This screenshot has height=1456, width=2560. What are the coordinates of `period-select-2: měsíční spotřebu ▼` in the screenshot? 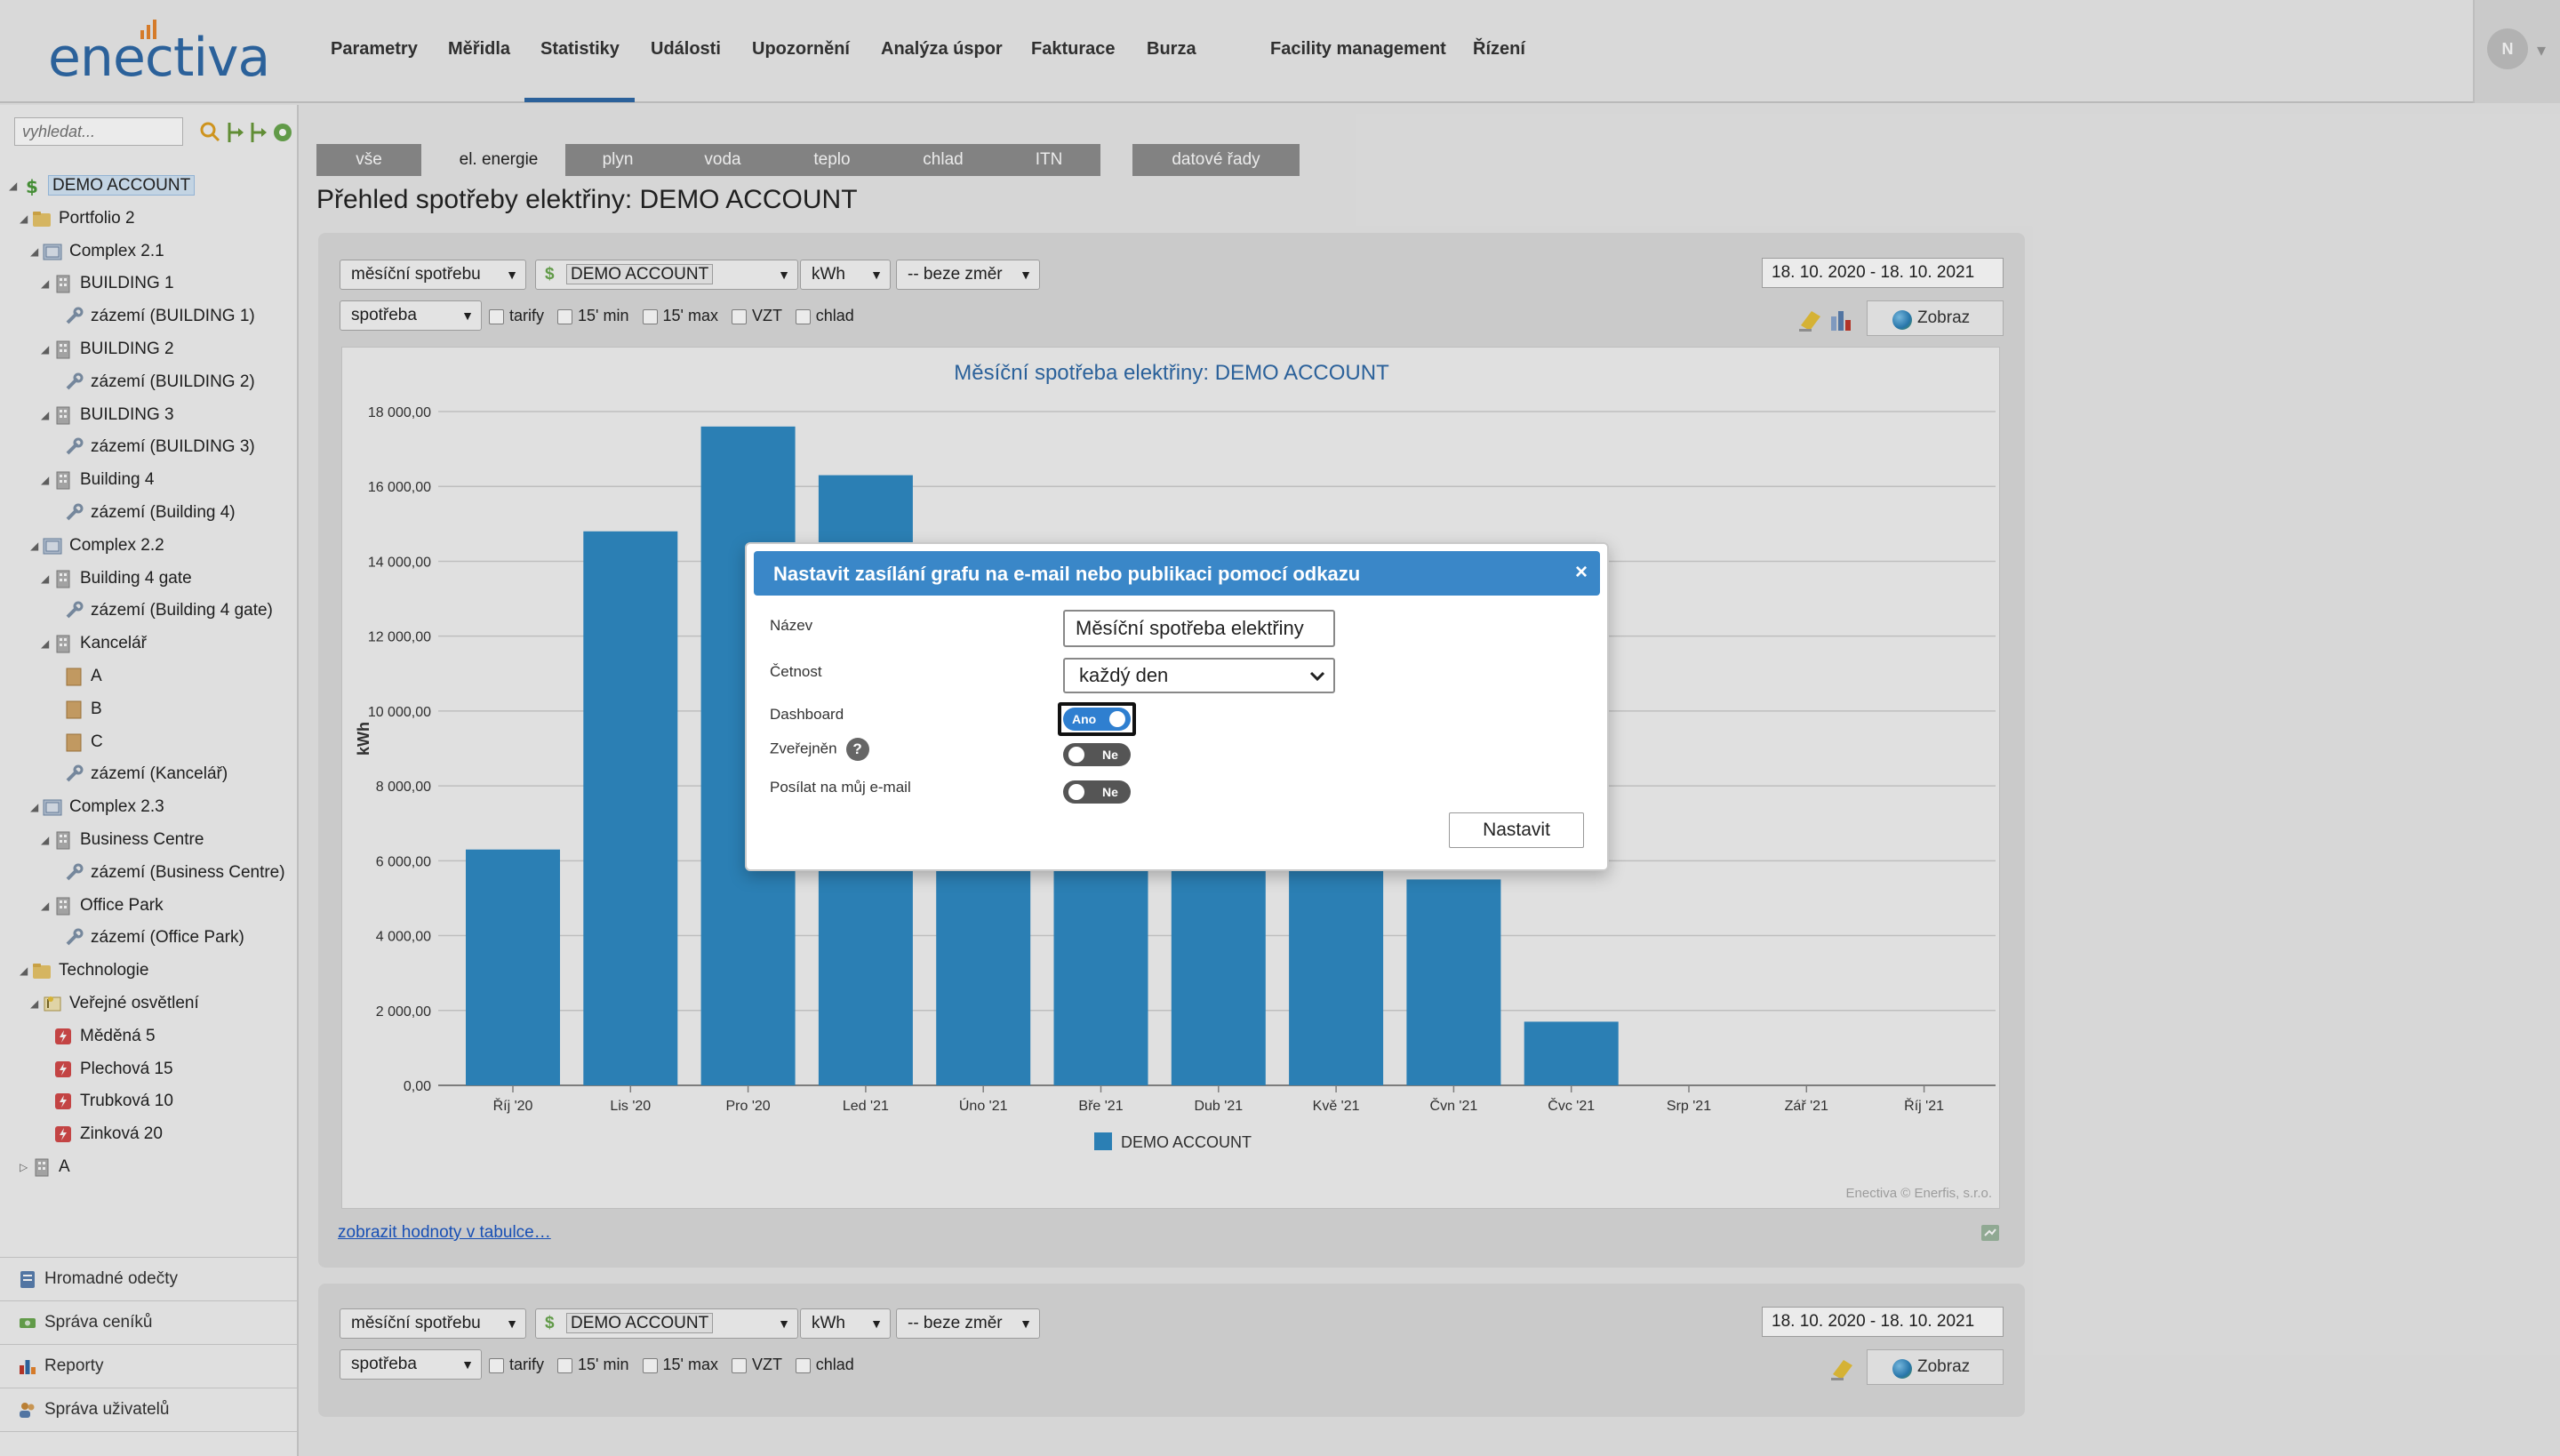 It's located at (433, 1323).